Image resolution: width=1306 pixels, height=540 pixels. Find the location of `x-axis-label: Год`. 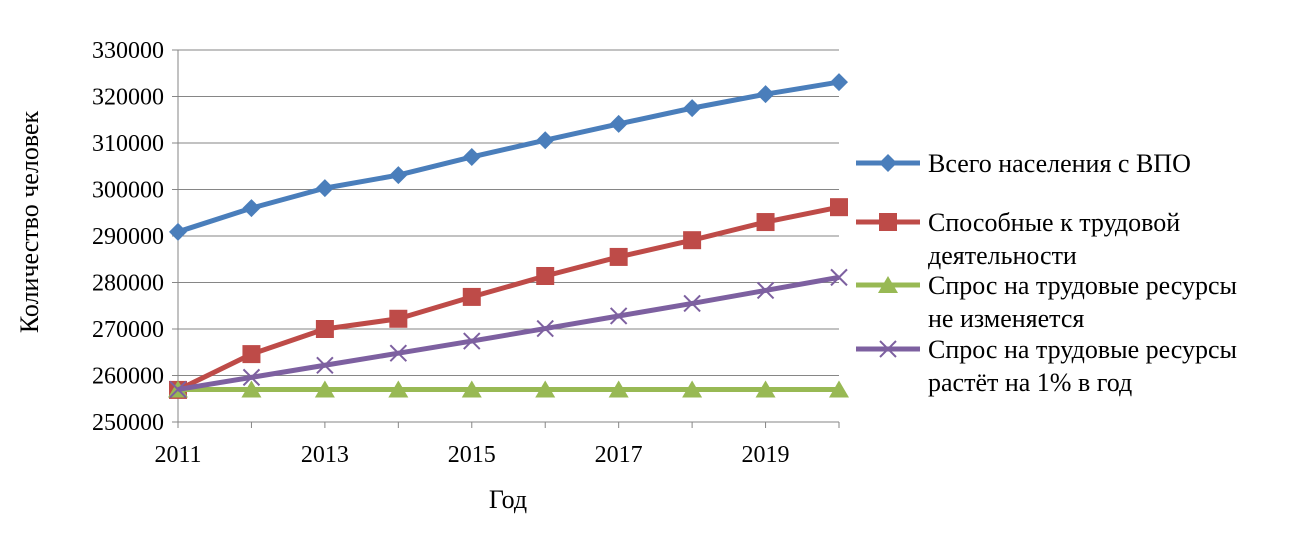

x-axis-label: Год is located at coordinates (508, 499).